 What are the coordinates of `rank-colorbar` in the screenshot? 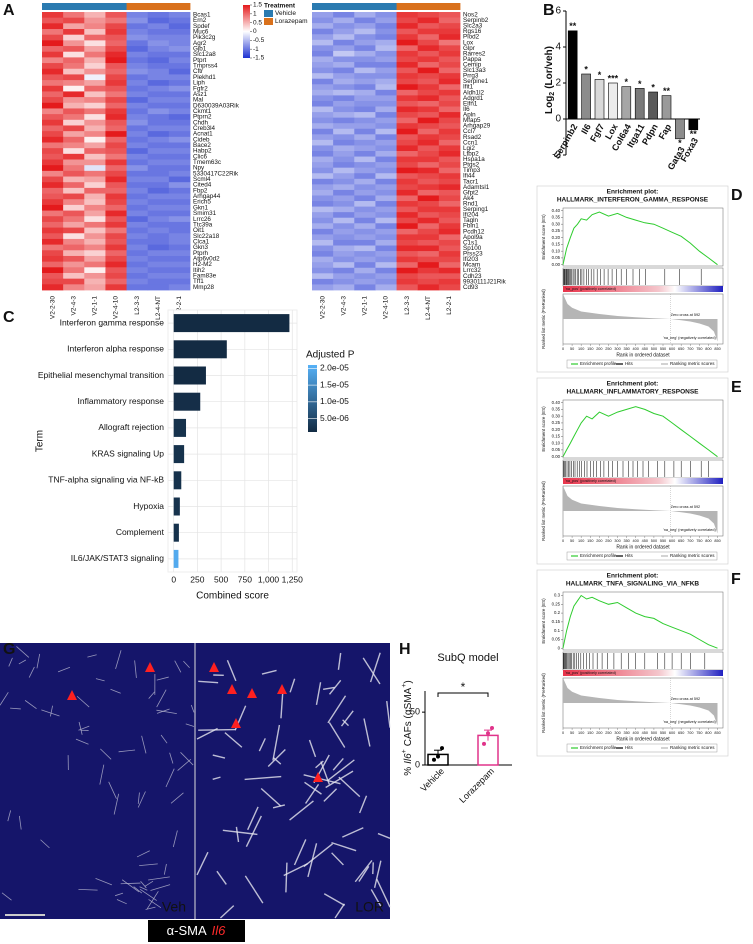 It's located at (643, 289).